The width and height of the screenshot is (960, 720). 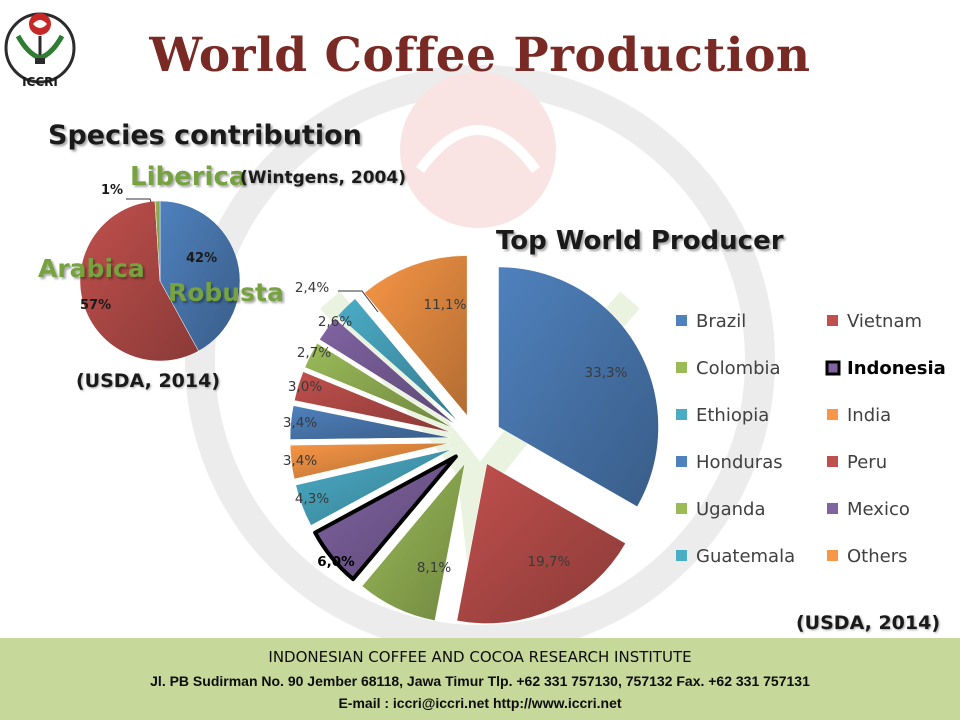 What do you see at coordinates (91, 268) in the screenshot?
I see `arabica-label: Arabica` at bounding box center [91, 268].